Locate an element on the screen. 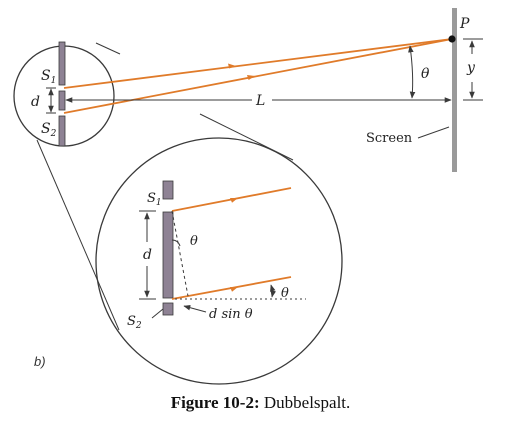 The width and height of the screenshot is (521, 426). zoom-ray-top-arrowhead is located at coordinates (234, 200).